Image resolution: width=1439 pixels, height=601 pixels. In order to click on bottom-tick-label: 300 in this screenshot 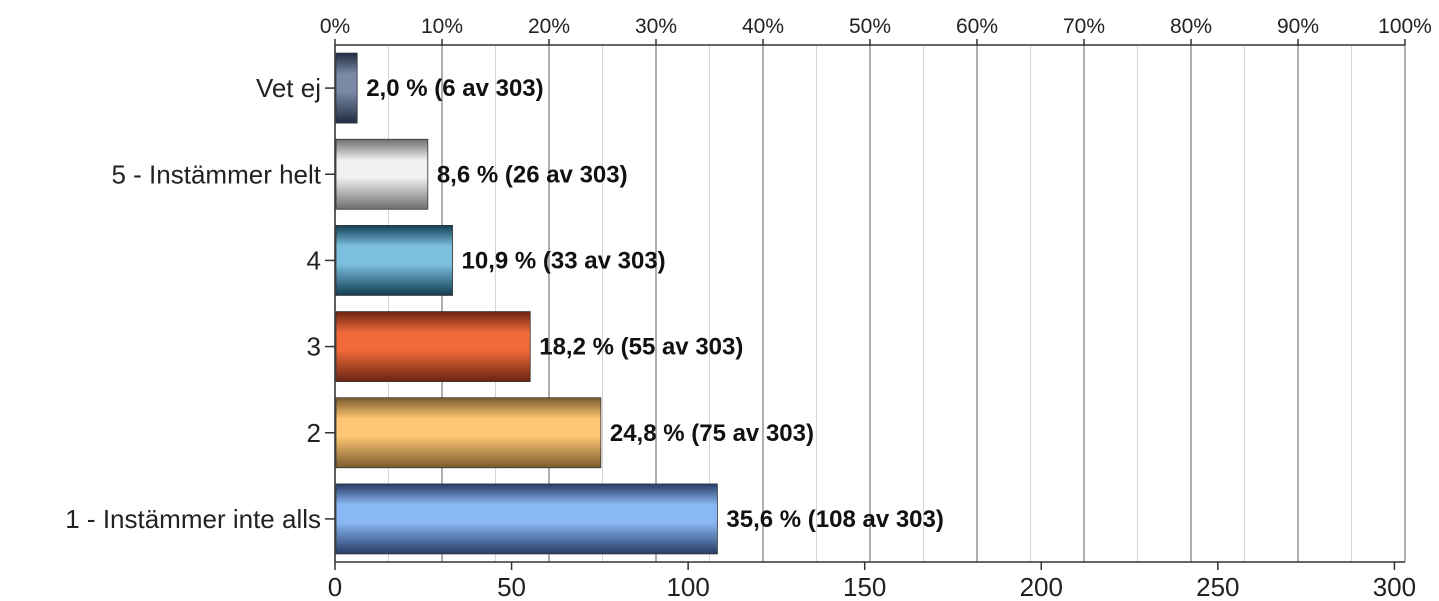, I will do `click(1394, 586)`.